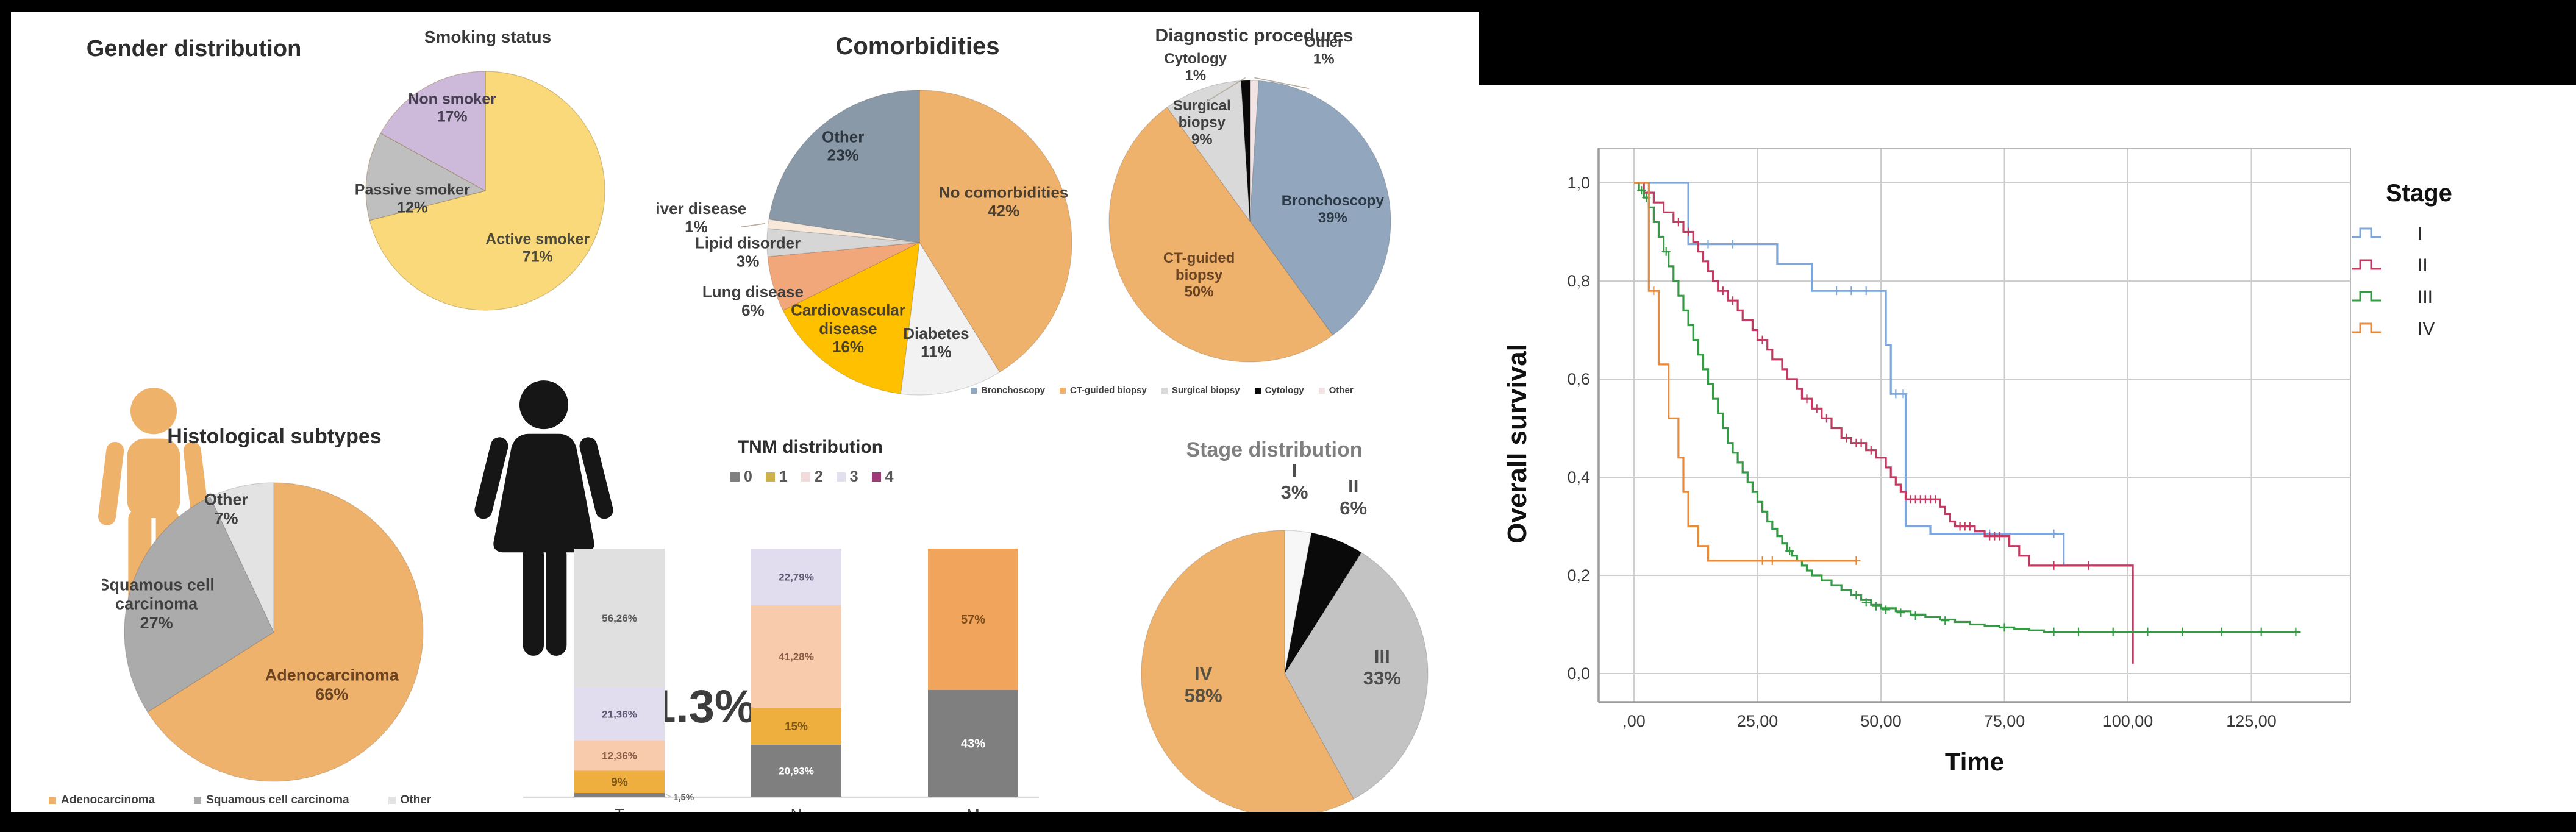 The image size is (2576, 832). What do you see at coordinates (452, 108) in the screenshot?
I see `pie-label-Non smoker: Non smoker 17%` at bounding box center [452, 108].